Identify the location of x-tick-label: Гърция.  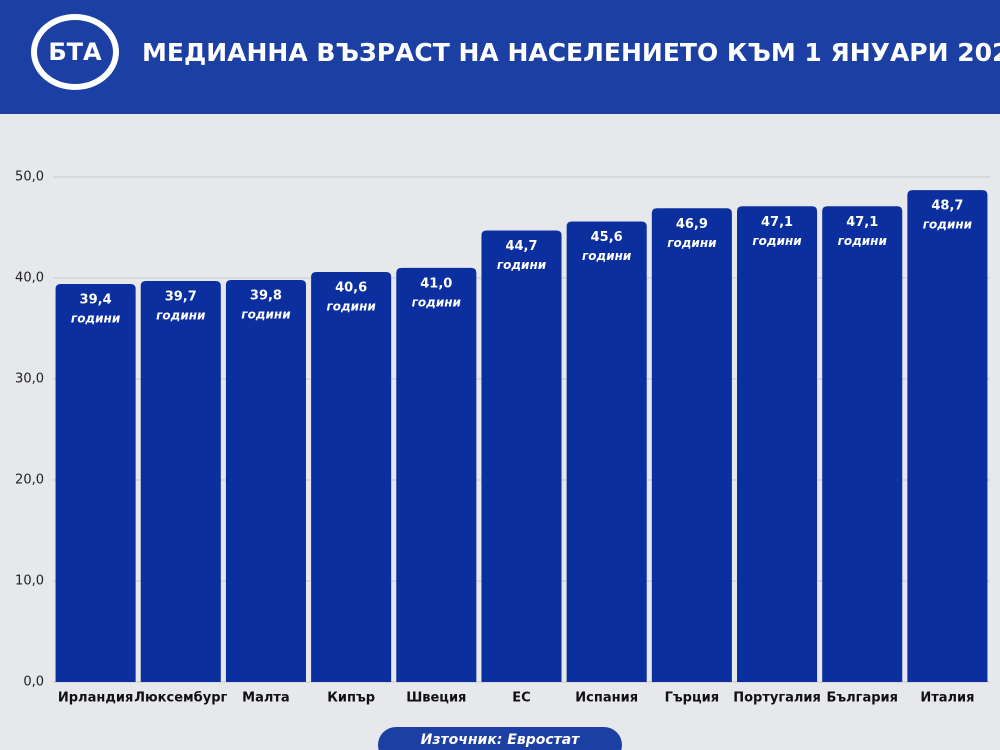
(692, 698).